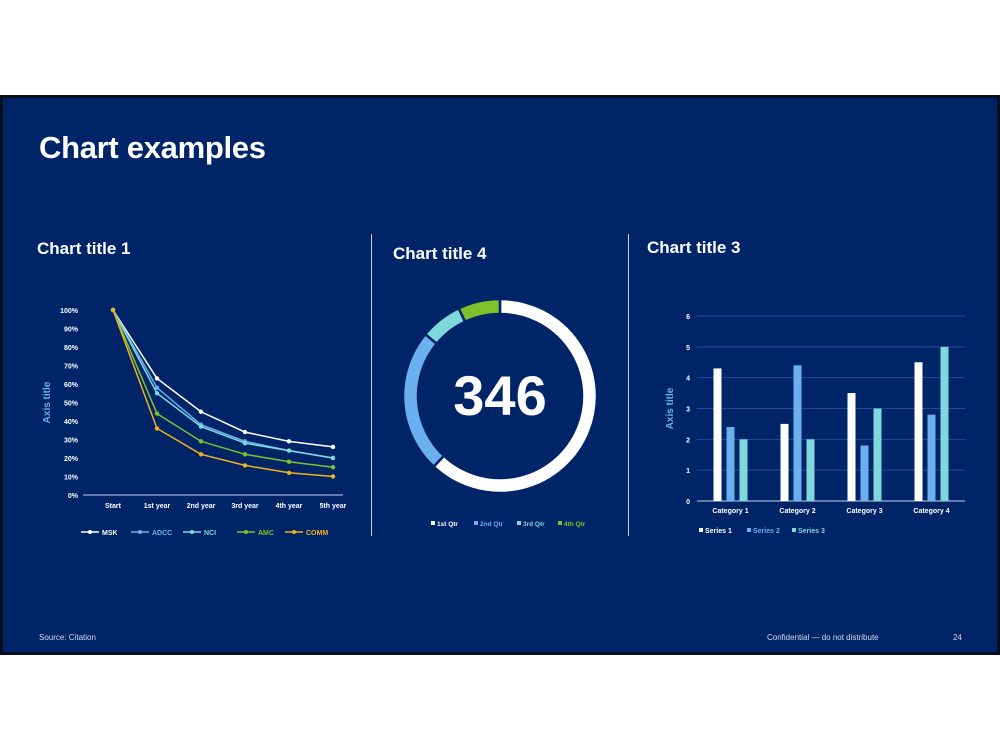 The width and height of the screenshot is (1000, 750). I want to click on donut-slice-3rd-qtr, so click(445, 326).